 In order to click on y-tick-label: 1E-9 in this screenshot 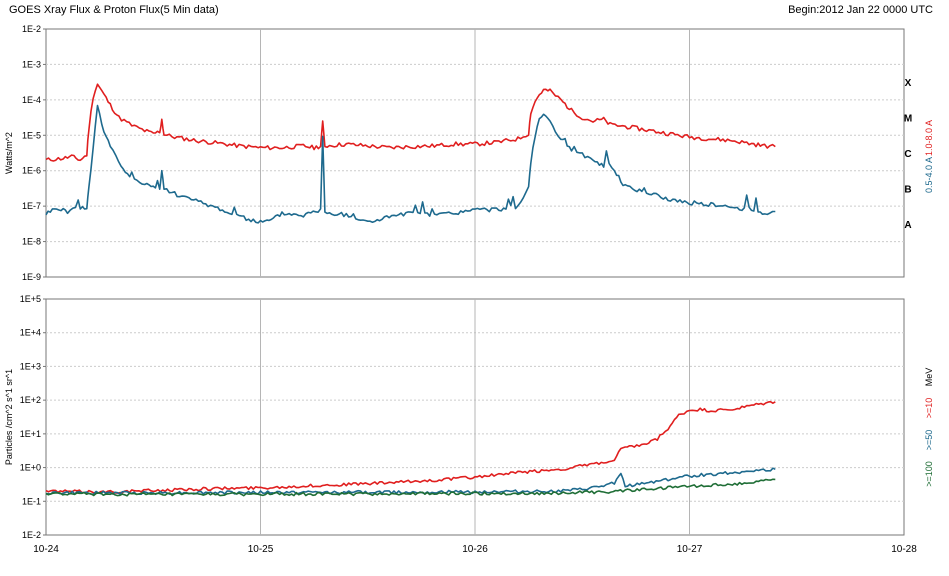, I will do `click(31, 277)`.